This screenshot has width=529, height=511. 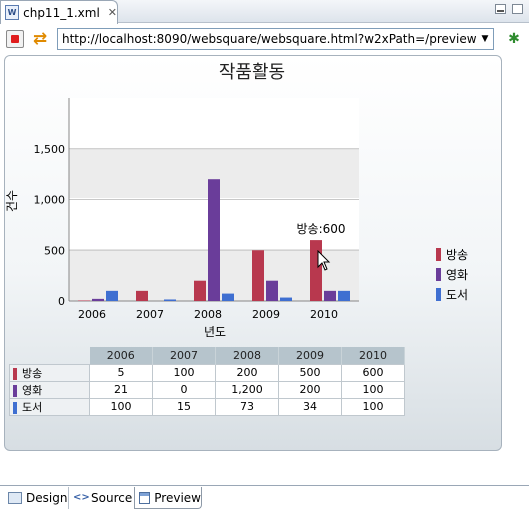 I want to click on legend-label: 방송, so click(x=457, y=255).